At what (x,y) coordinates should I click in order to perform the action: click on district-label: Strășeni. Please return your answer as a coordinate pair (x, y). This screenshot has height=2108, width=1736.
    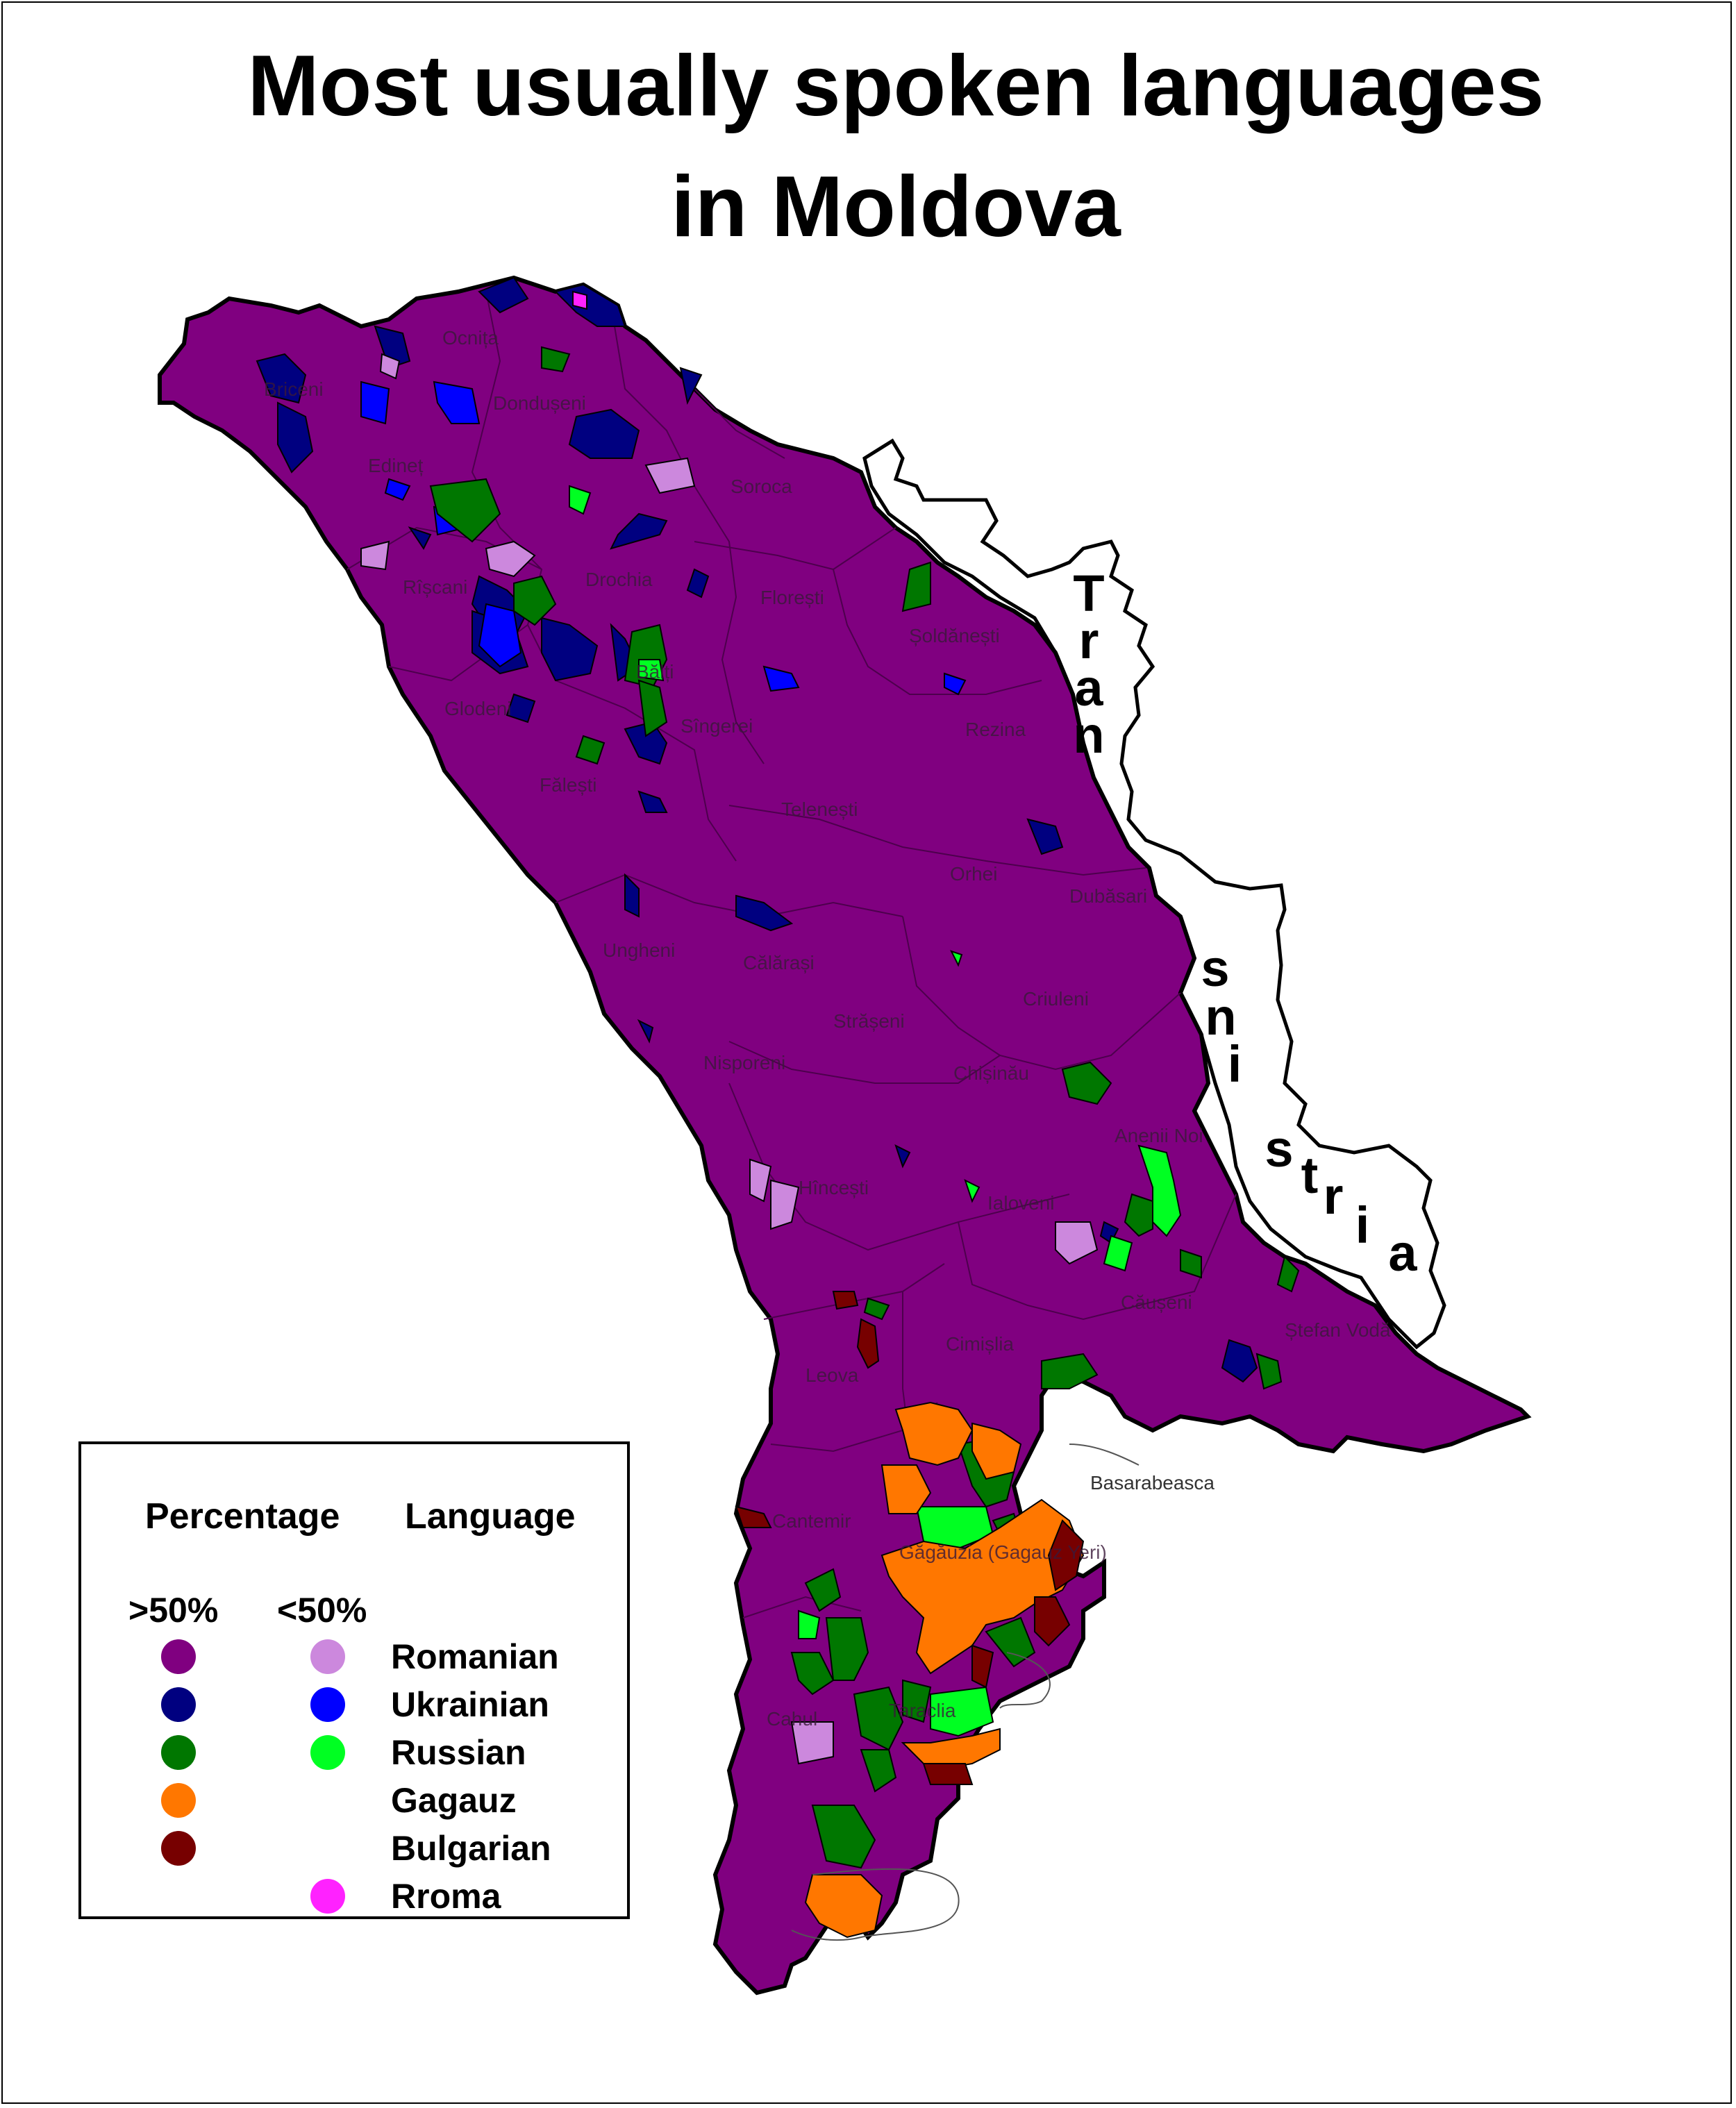
    Looking at the image, I should click on (869, 1021).